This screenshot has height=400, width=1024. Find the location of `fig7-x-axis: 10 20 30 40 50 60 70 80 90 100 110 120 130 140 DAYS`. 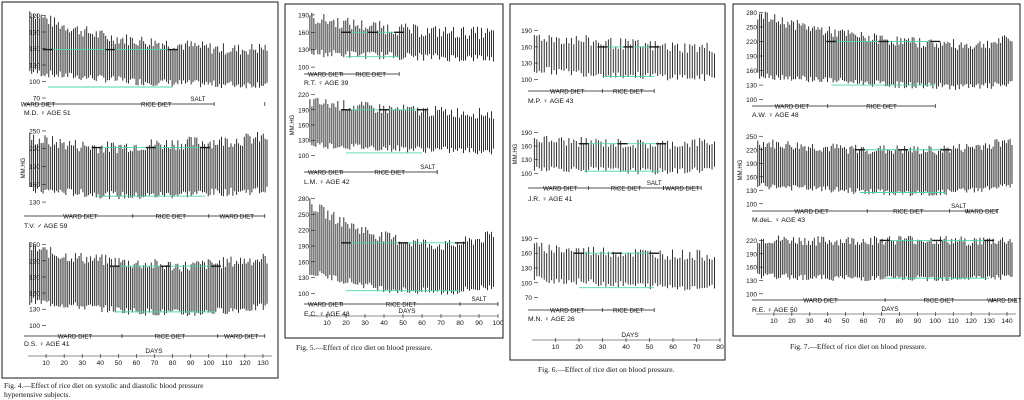

fig7-x-axis: 10 20 30 40 50 60 70 80 90 100 110 120 130 140 DAYS is located at coordinates (886, 315).